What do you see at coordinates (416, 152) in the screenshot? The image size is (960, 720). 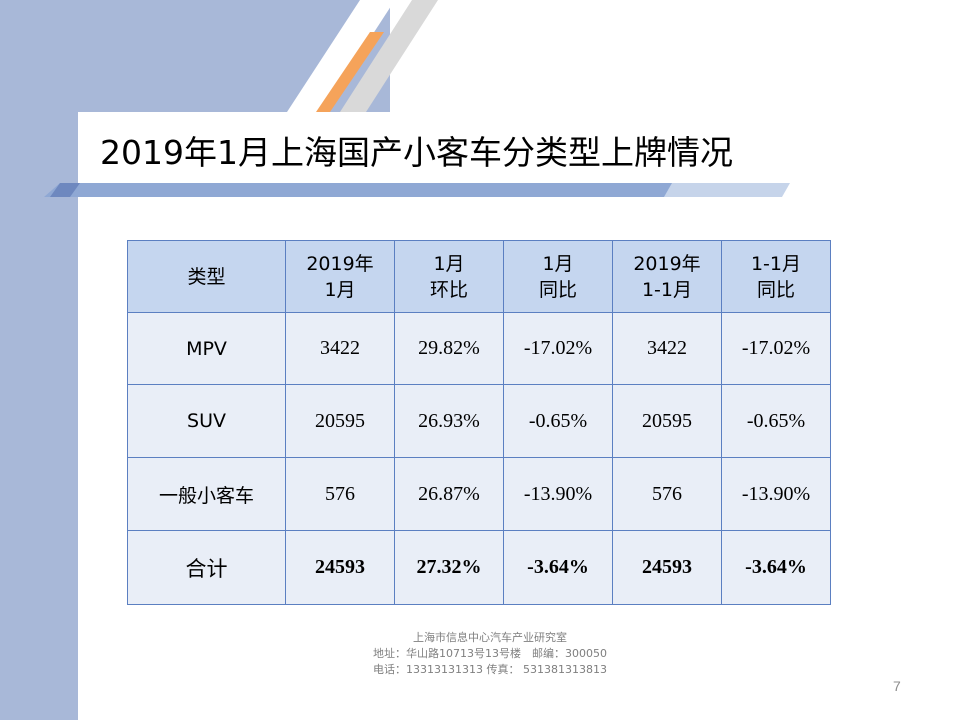 I see `slide-title: 2019年1月上海国产小客车分类型上牌情况` at bounding box center [416, 152].